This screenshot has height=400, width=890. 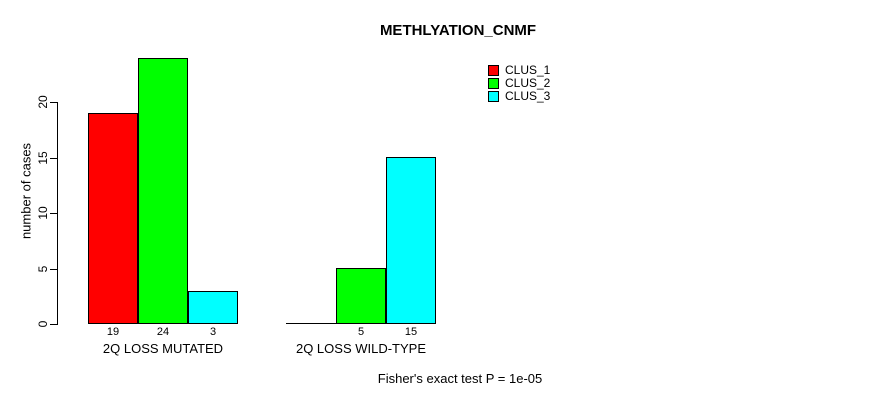 I want to click on legend-label: CLUS_2, so click(x=528, y=83).